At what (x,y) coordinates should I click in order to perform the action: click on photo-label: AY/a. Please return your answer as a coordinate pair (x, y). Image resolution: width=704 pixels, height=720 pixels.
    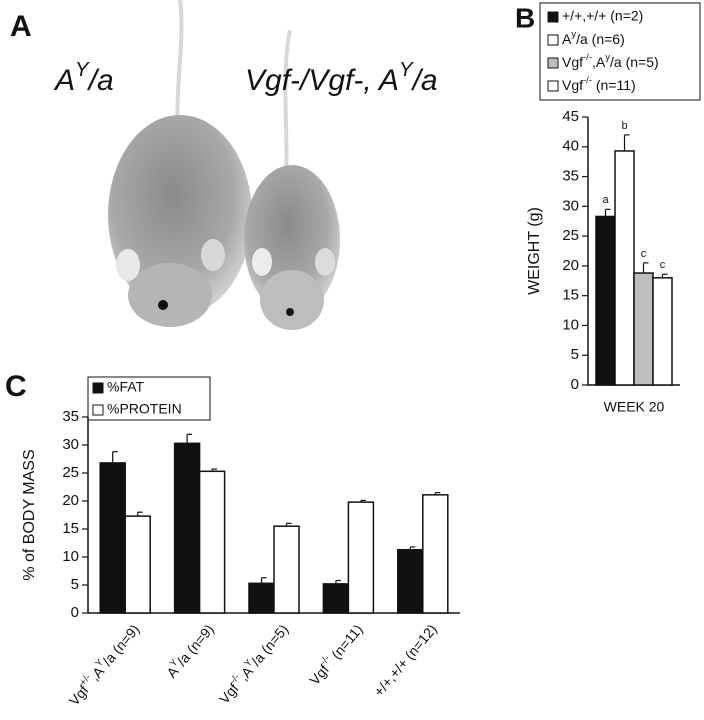
    Looking at the image, I should click on (83, 78).